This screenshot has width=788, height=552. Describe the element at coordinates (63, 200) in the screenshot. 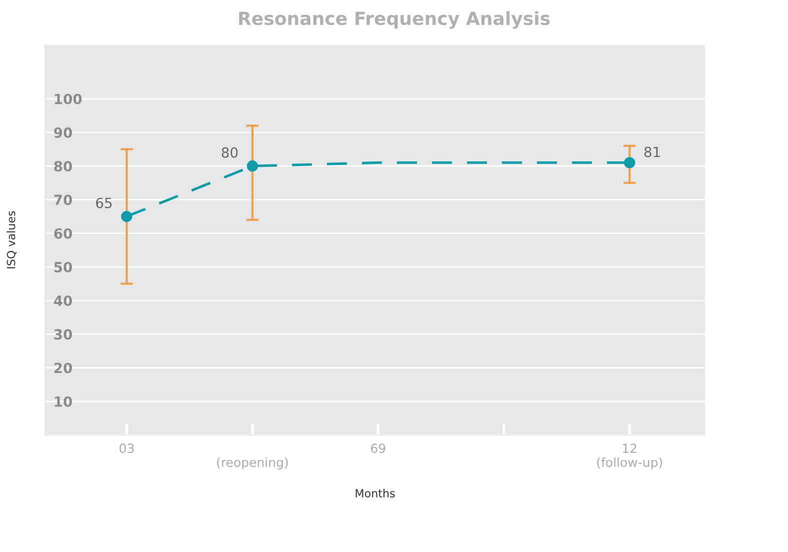

I see `y-tick-label: 70` at that location.